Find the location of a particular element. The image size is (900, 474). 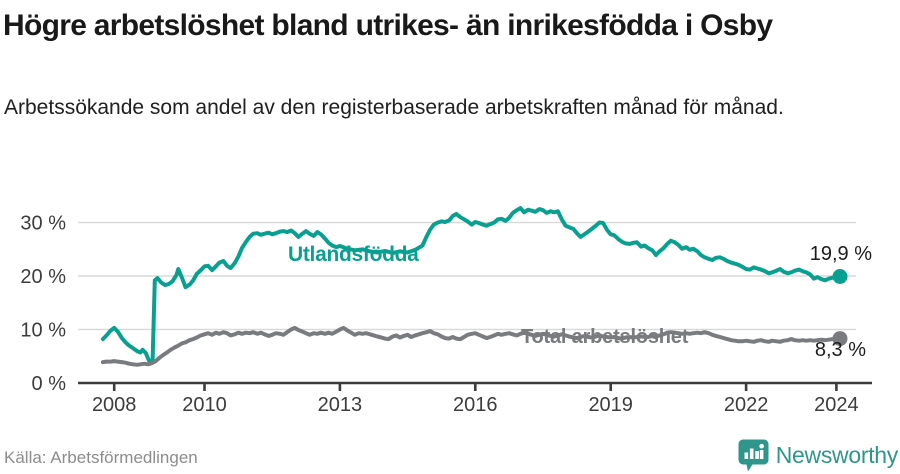

brand-logo: Newsworthy is located at coordinates (817, 455).